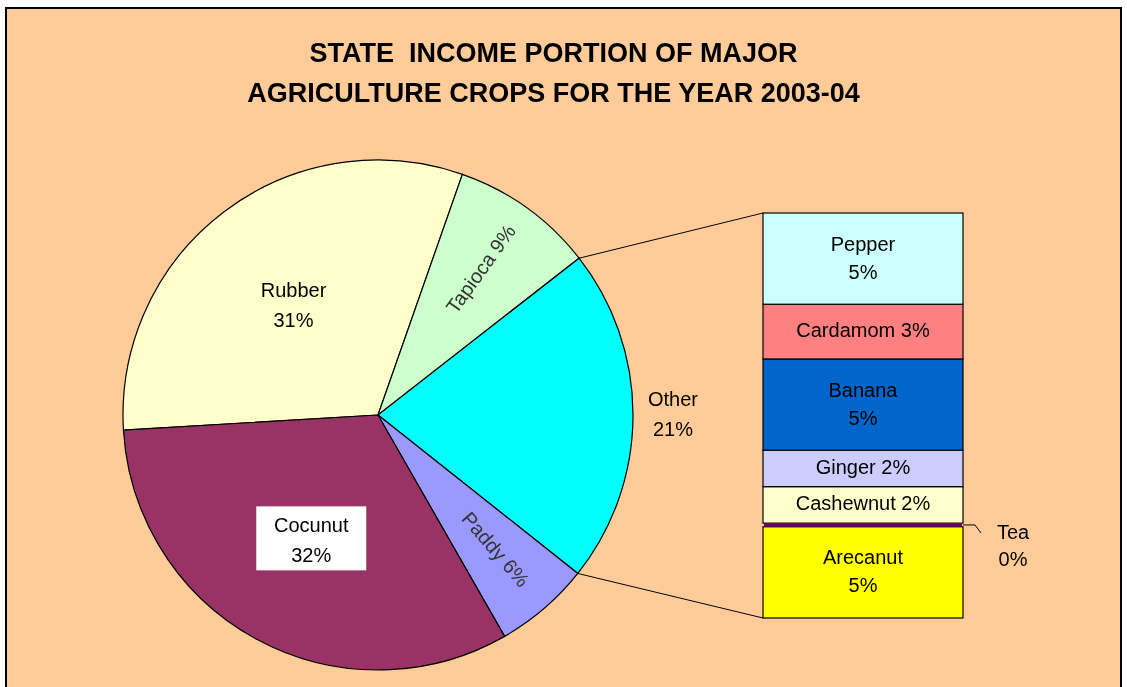 Image resolution: width=1127 pixels, height=687 pixels. Describe the element at coordinates (673, 399) in the screenshot. I see `slice-label: Other` at that location.